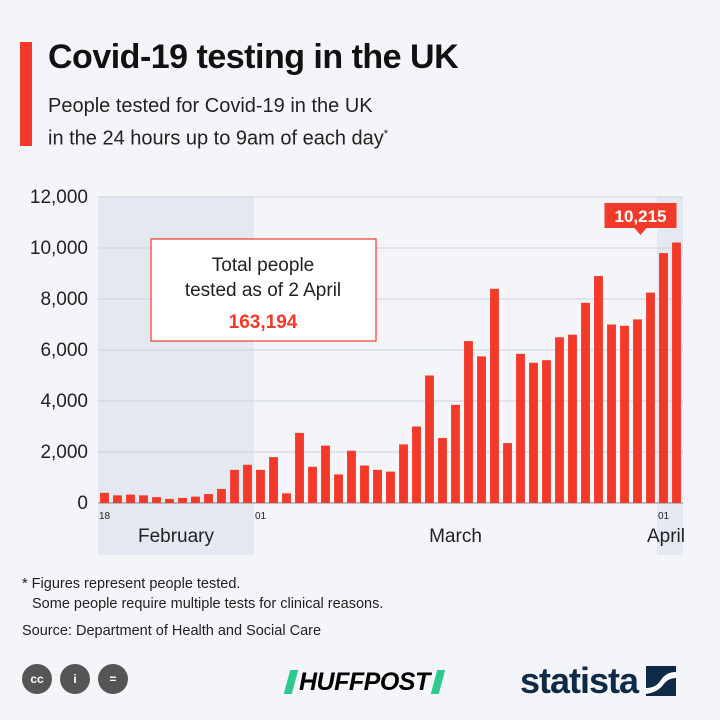  I want to click on statista-wave-icon, so click(661, 683).